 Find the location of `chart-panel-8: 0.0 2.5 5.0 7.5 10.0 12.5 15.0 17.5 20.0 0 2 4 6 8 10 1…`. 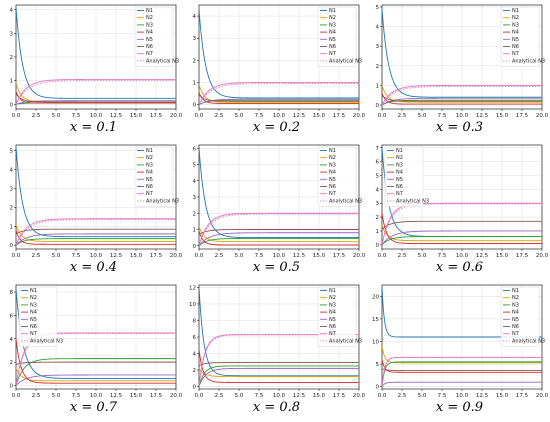

chart-panel-8: 0.0 2.5 5.0 7.5 10.0 12.5 15.0 17.5 20.0 0 2 4 6 8 10 1… is located at coordinates (276, 352).